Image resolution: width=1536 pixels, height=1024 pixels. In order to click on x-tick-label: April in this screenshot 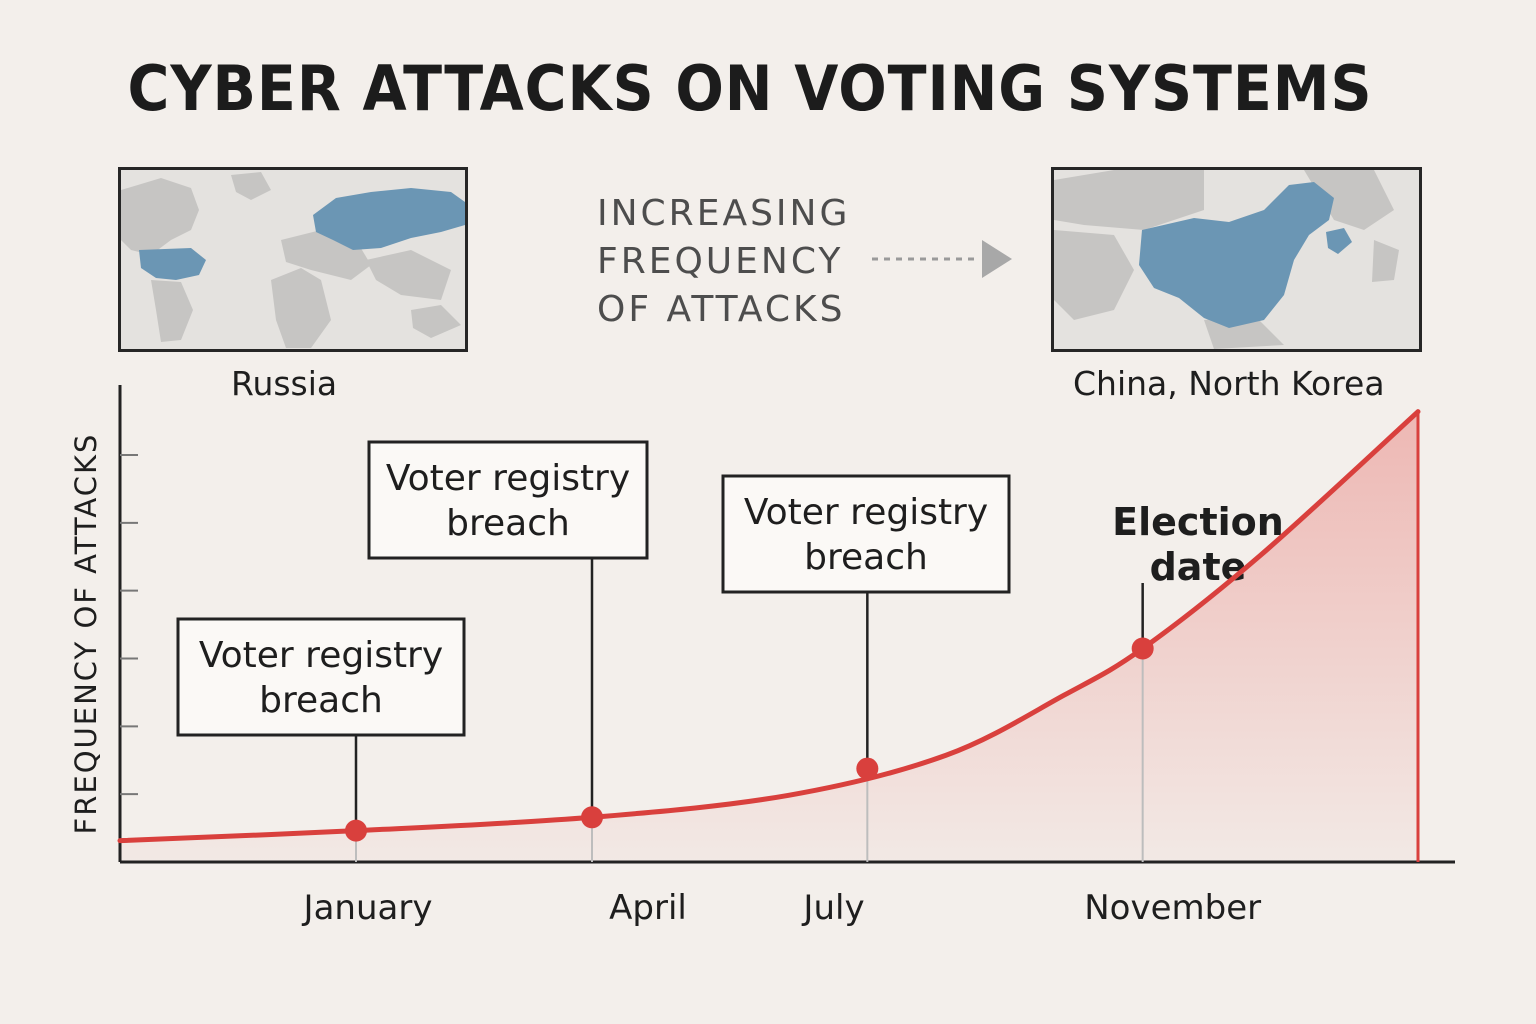, I will do `click(648, 908)`.